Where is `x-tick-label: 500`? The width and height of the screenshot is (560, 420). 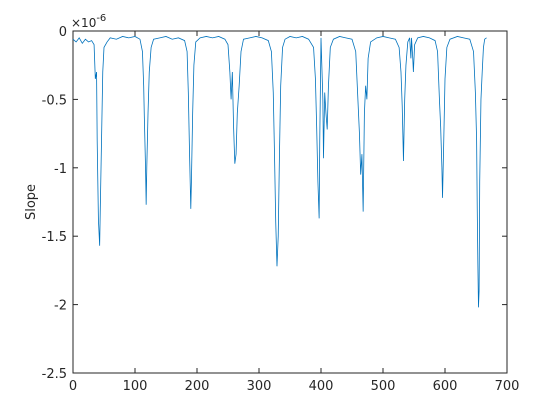 x-tick-label: 500 is located at coordinates (383, 386).